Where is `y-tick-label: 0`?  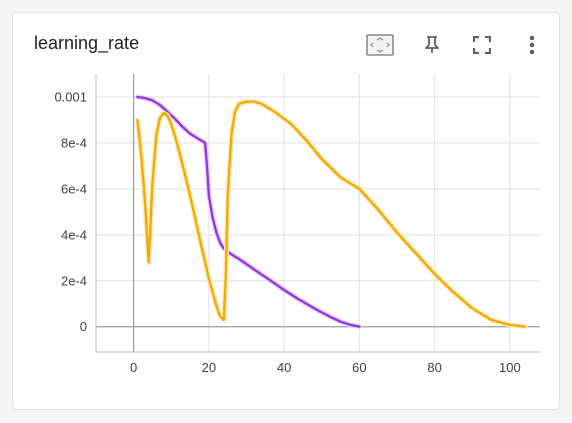
y-tick-label: 0 is located at coordinates (83, 326).